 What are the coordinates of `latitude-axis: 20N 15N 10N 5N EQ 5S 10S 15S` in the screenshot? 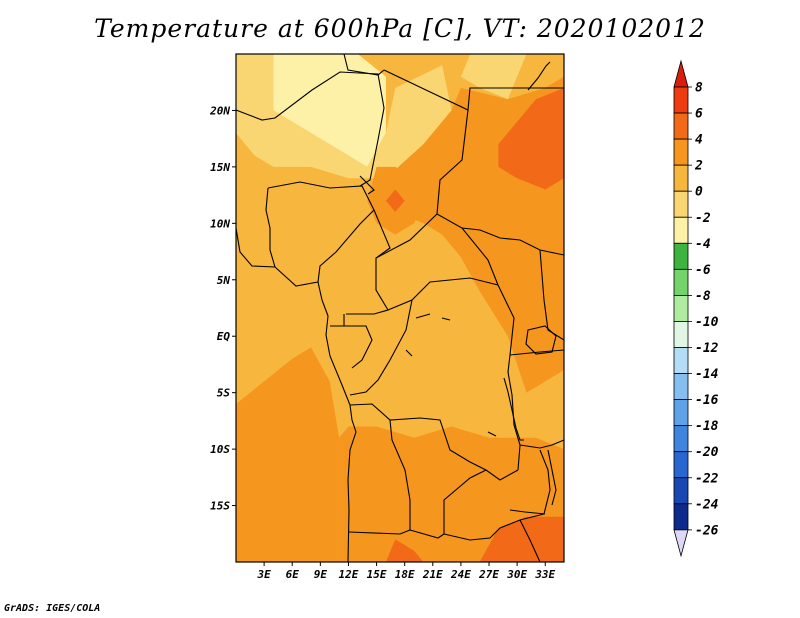 It's located at (222, 308).